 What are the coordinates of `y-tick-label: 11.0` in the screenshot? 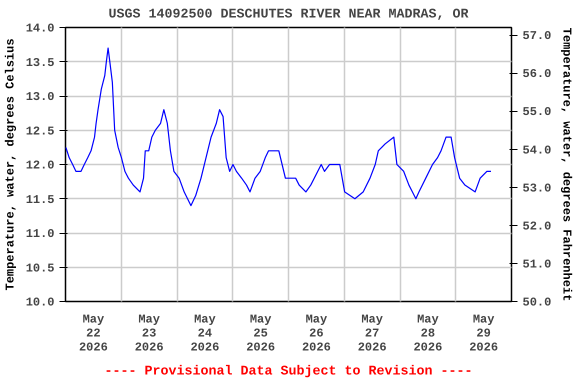 It's located at (40, 234).